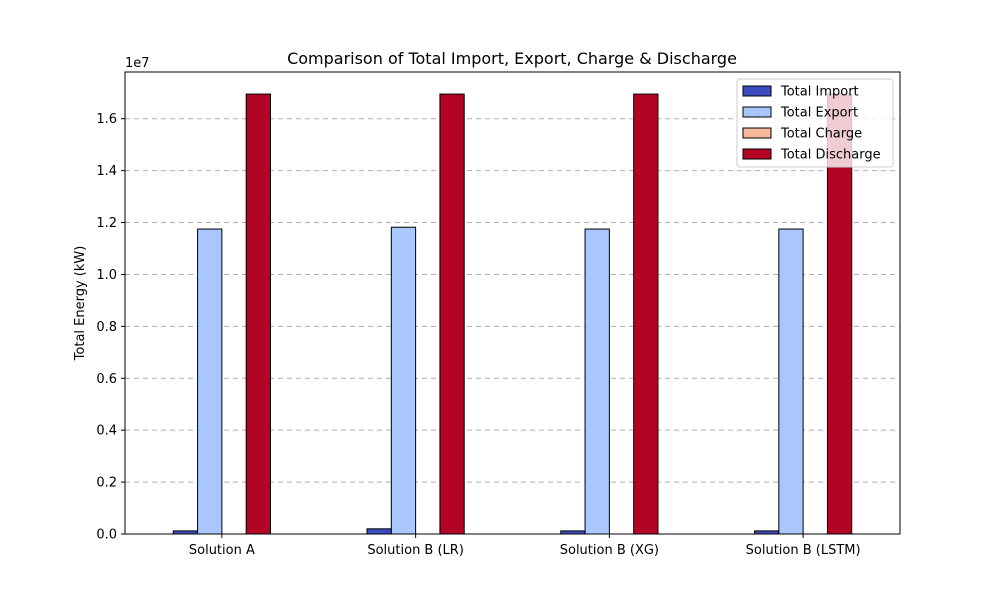 The height and width of the screenshot is (600, 1000). What do you see at coordinates (106, 119) in the screenshot?
I see `y-tick-label: 1.6` at bounding box center [106, 119].